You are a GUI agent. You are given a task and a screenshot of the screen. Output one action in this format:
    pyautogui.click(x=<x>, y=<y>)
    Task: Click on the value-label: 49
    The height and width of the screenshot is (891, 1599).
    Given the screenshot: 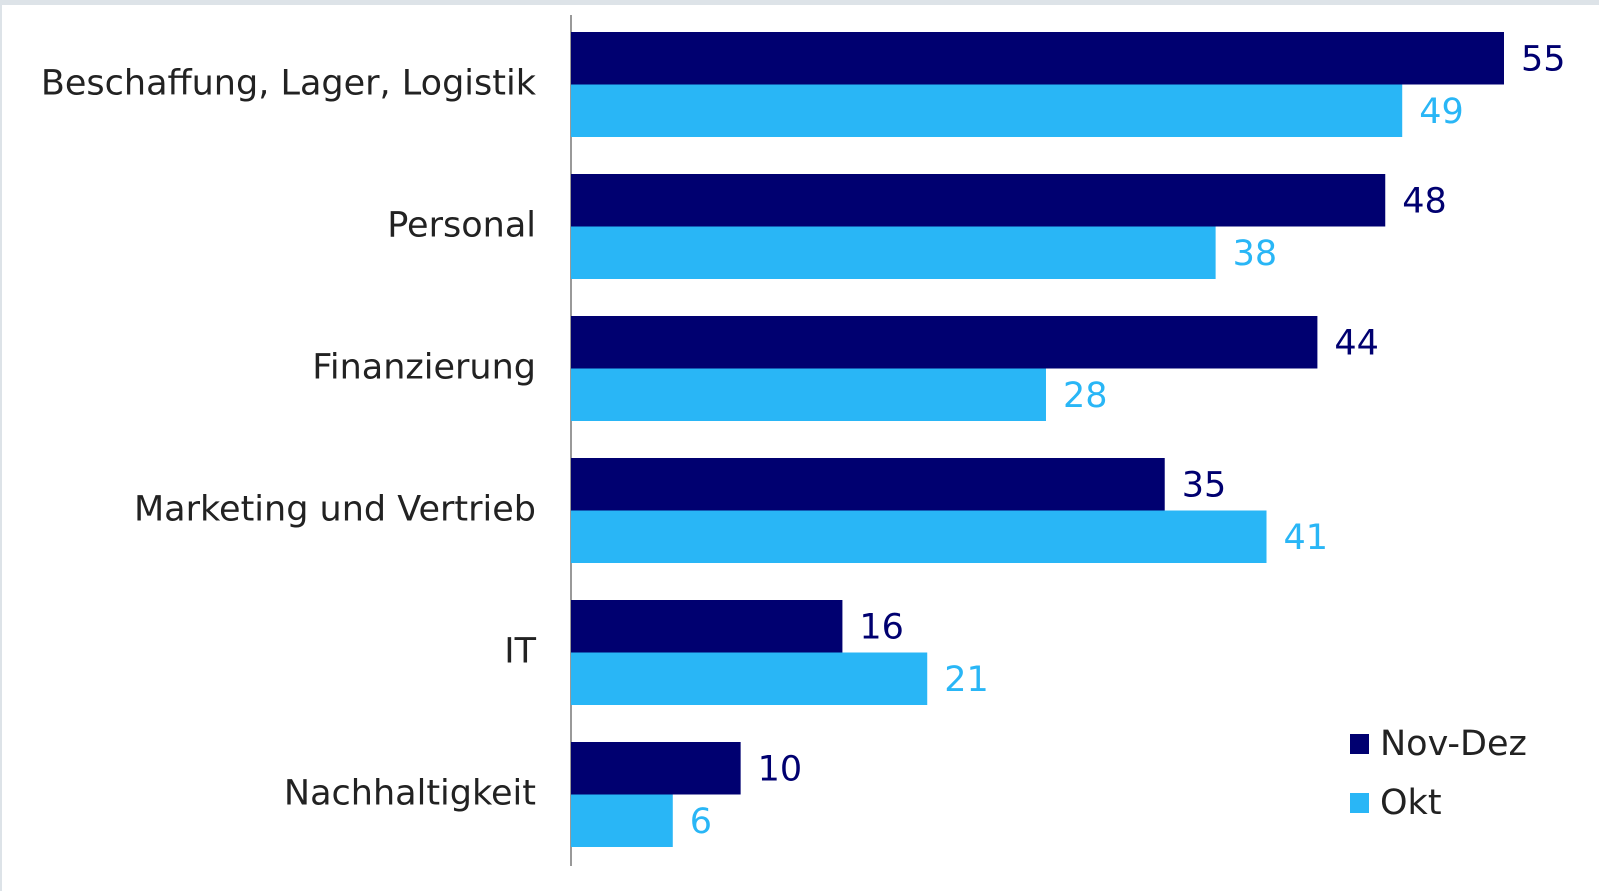 What is the action you would take?
    pyautogui.click(x=1441, y=112)
    